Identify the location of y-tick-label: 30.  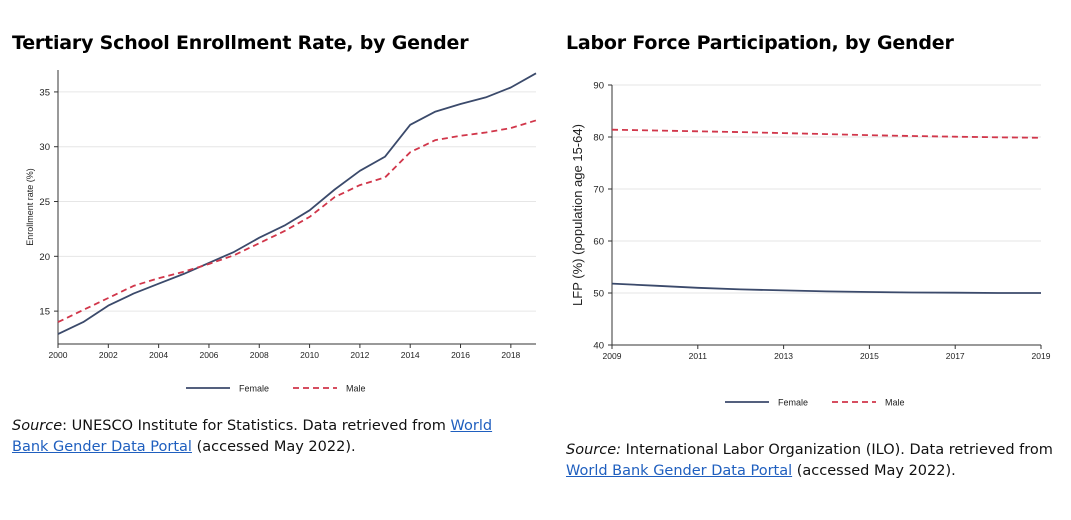
(44, 147).